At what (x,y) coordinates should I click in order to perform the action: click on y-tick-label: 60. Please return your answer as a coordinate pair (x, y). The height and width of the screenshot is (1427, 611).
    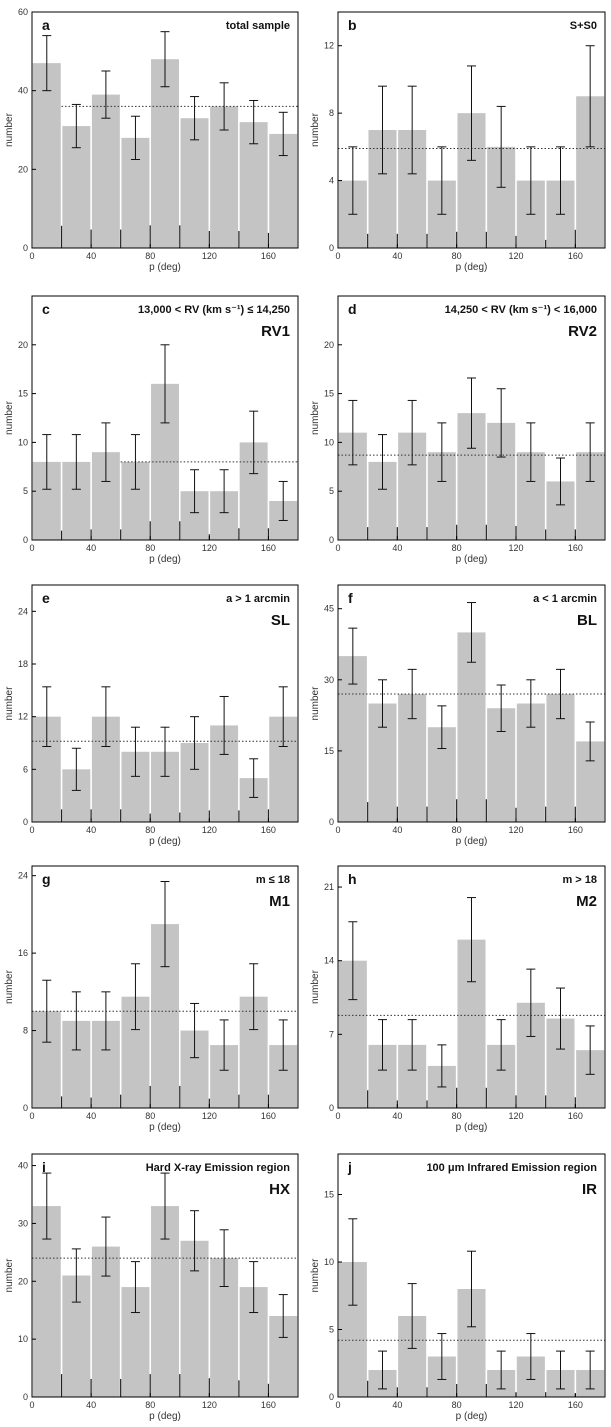
    Looking at the image, I should click on (23, 12).